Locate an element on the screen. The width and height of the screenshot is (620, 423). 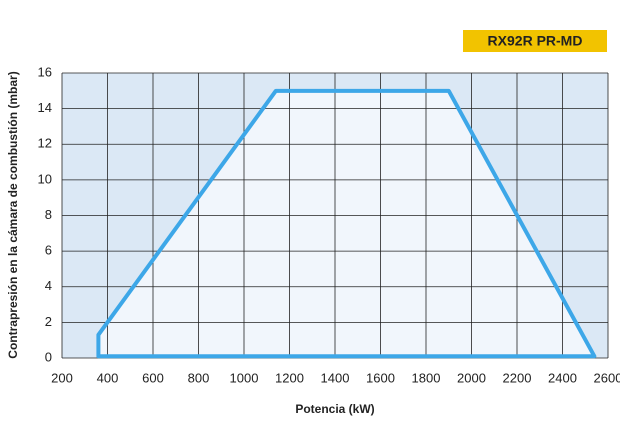
x-tick-label: 2200 is located at coordinates (517, 377).